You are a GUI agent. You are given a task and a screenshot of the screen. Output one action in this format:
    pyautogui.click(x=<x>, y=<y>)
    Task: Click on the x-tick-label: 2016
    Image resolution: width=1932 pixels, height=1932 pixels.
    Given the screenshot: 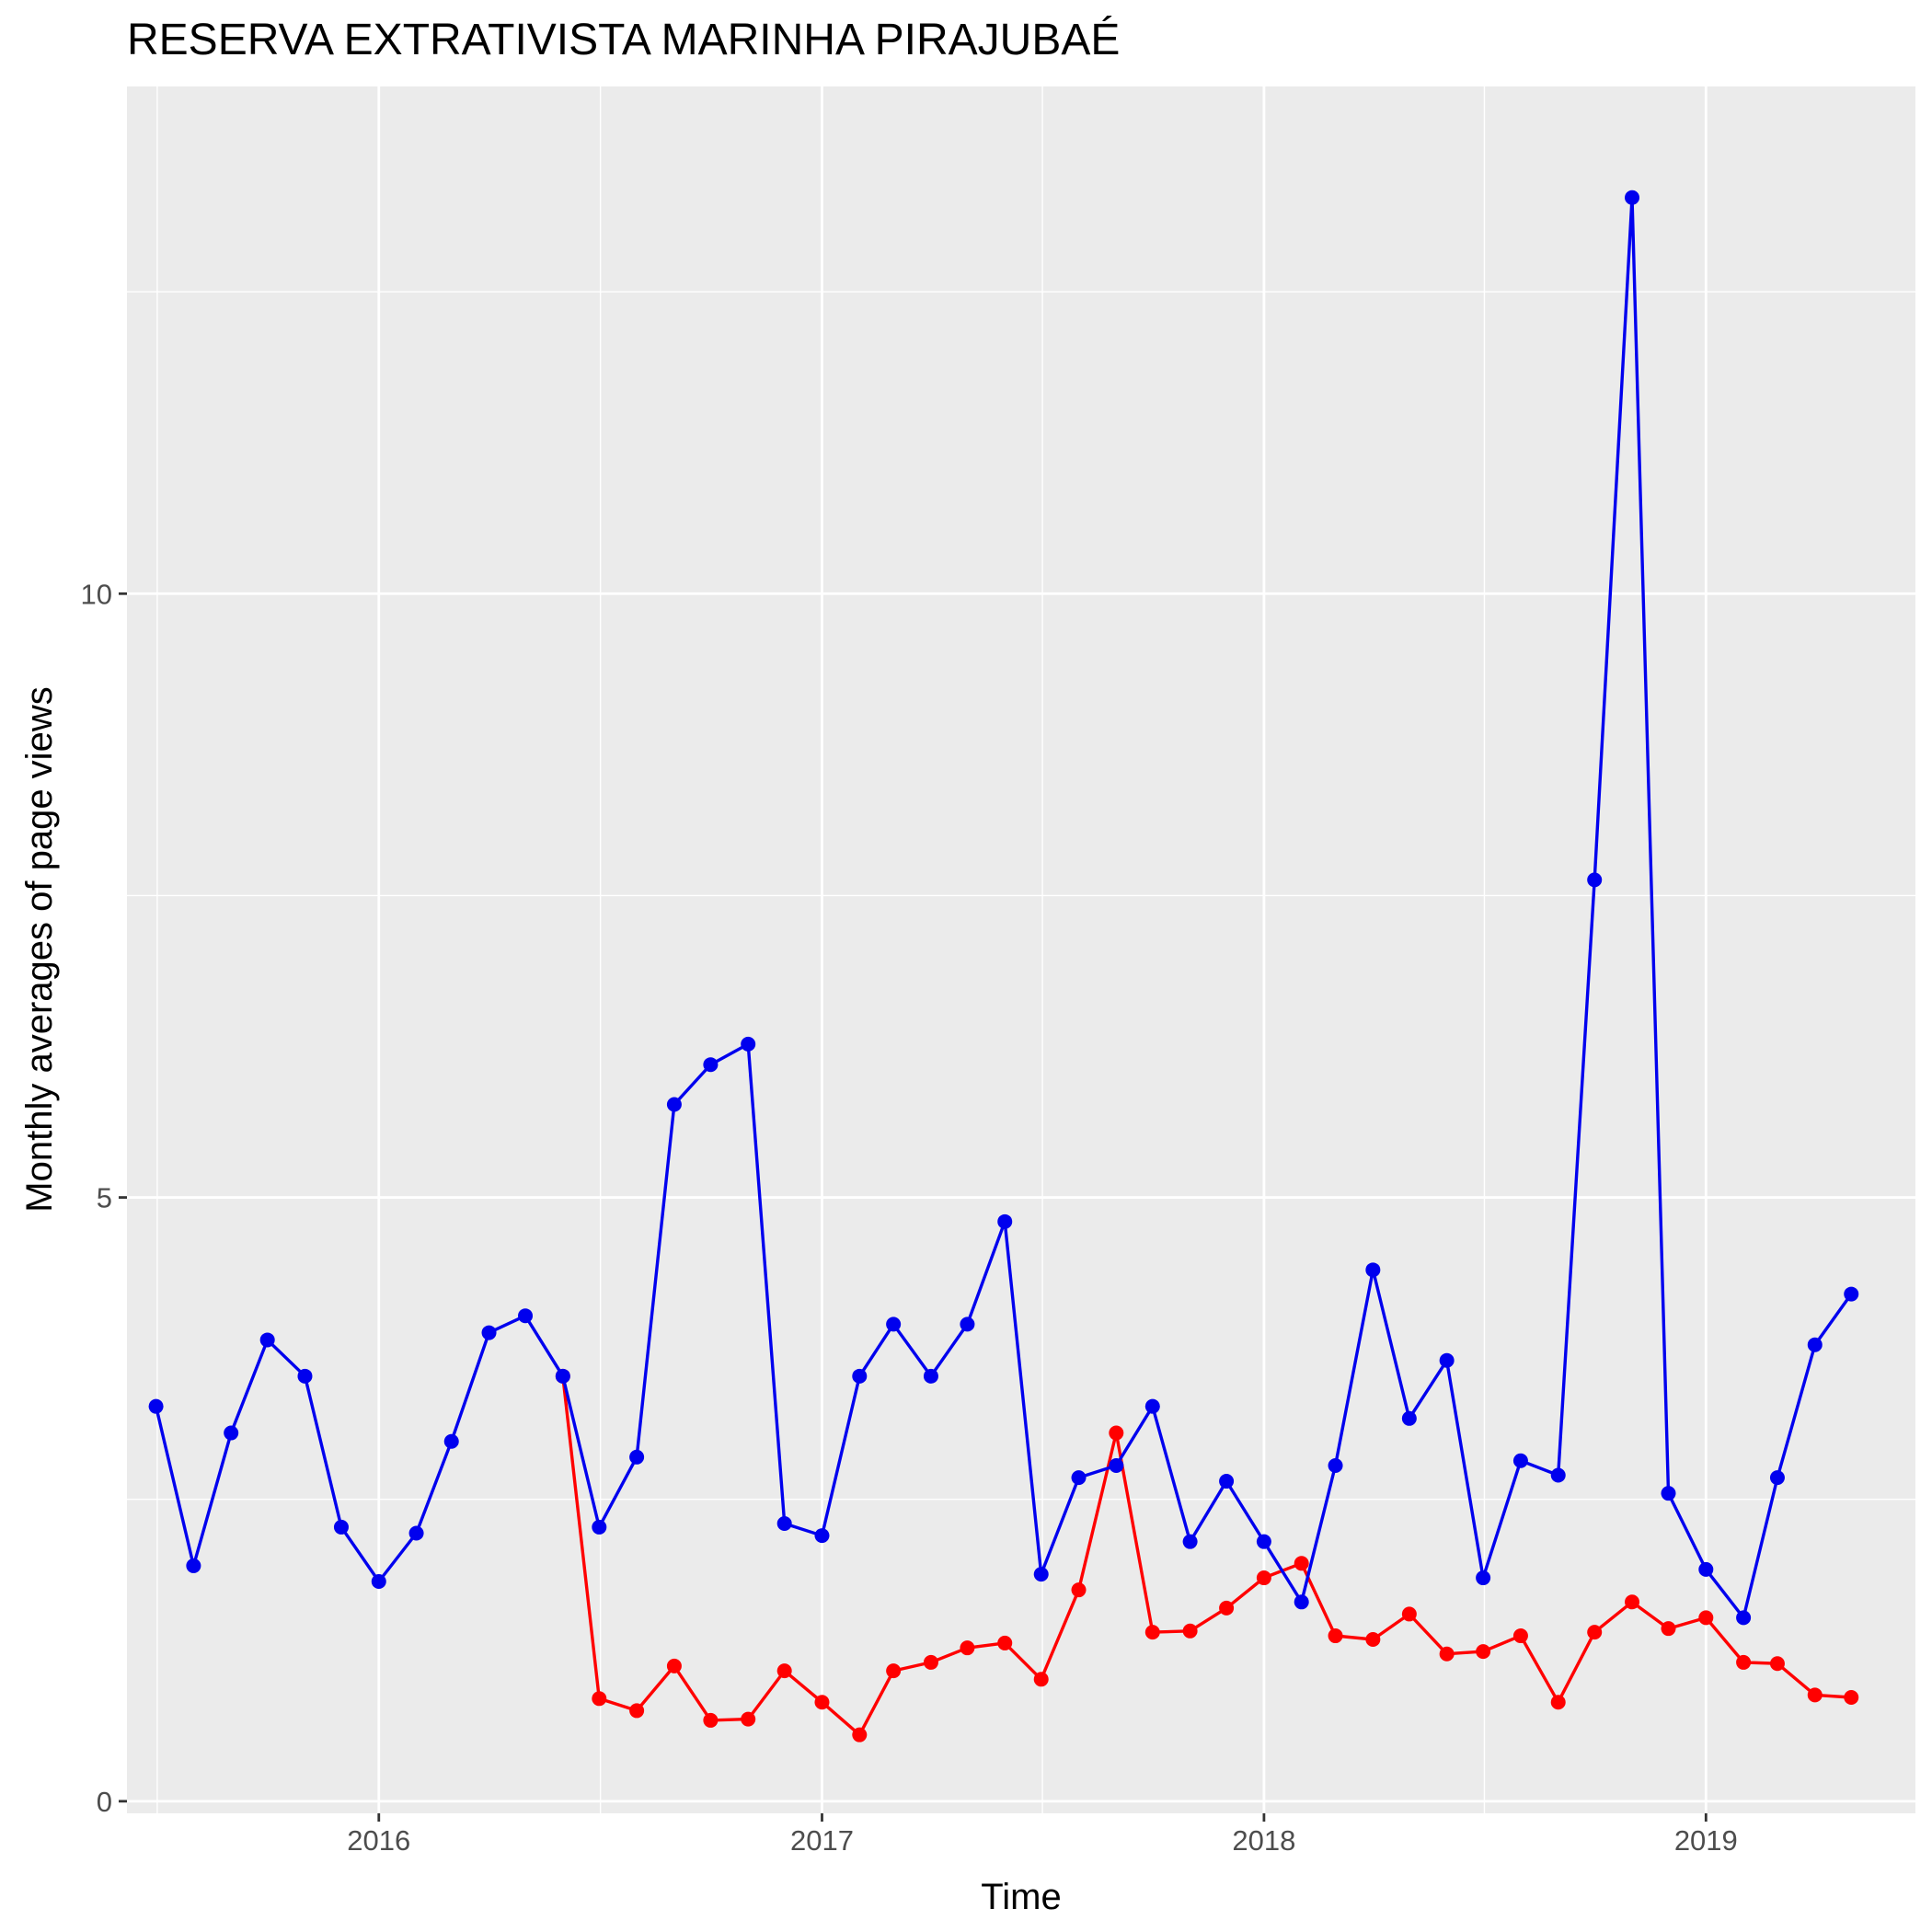 What is the action you would take?
    pyautogui.click(x=378, y=1840)
    